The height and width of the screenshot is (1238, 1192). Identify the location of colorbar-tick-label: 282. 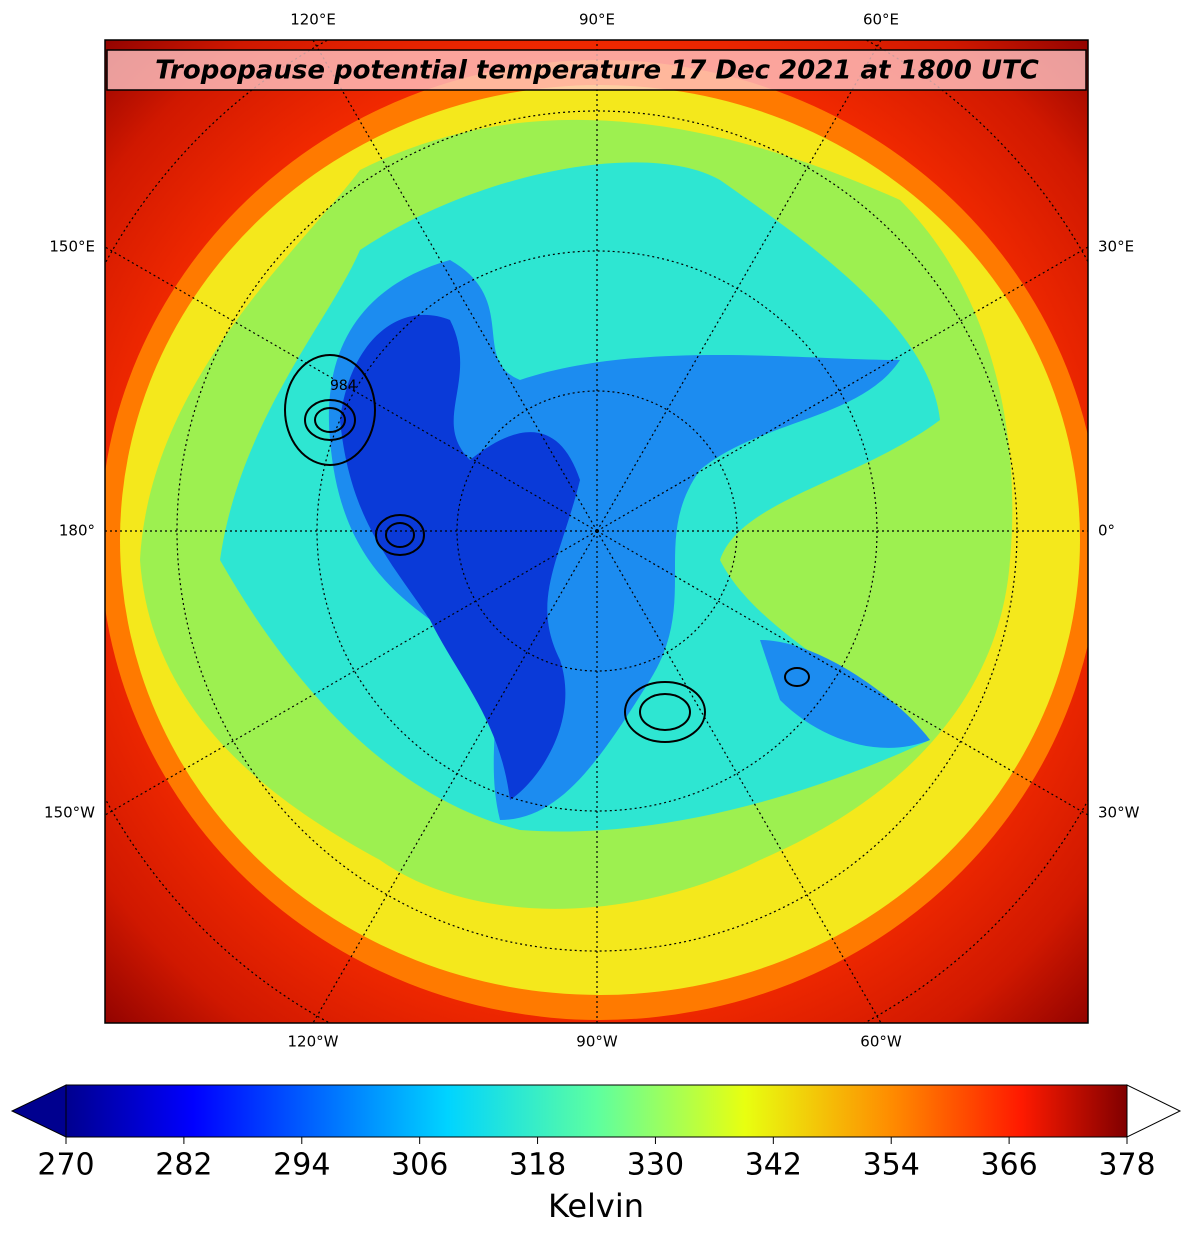
(183, 1165).